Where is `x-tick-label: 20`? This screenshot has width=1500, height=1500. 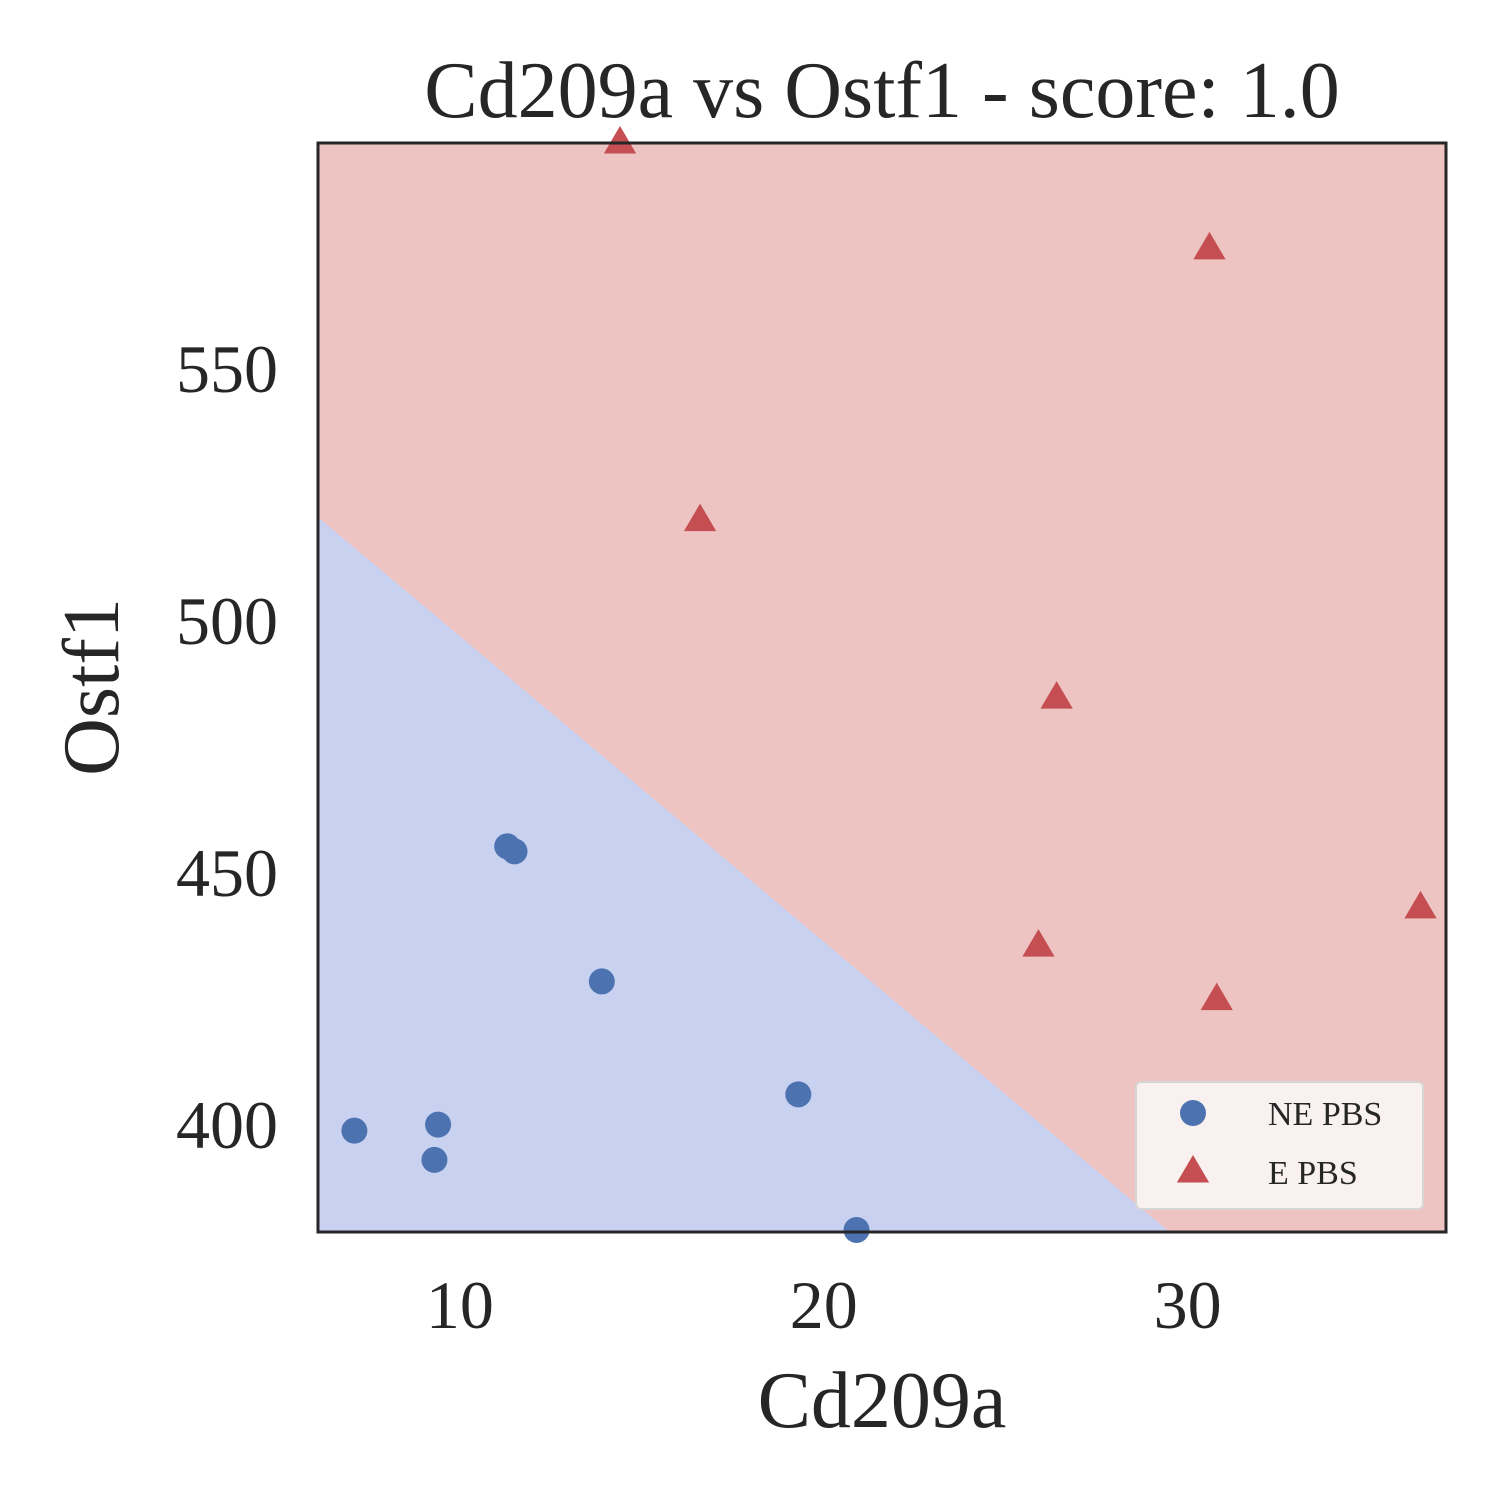
x-tick-label: 20 is located at coordinates (824, 1305).